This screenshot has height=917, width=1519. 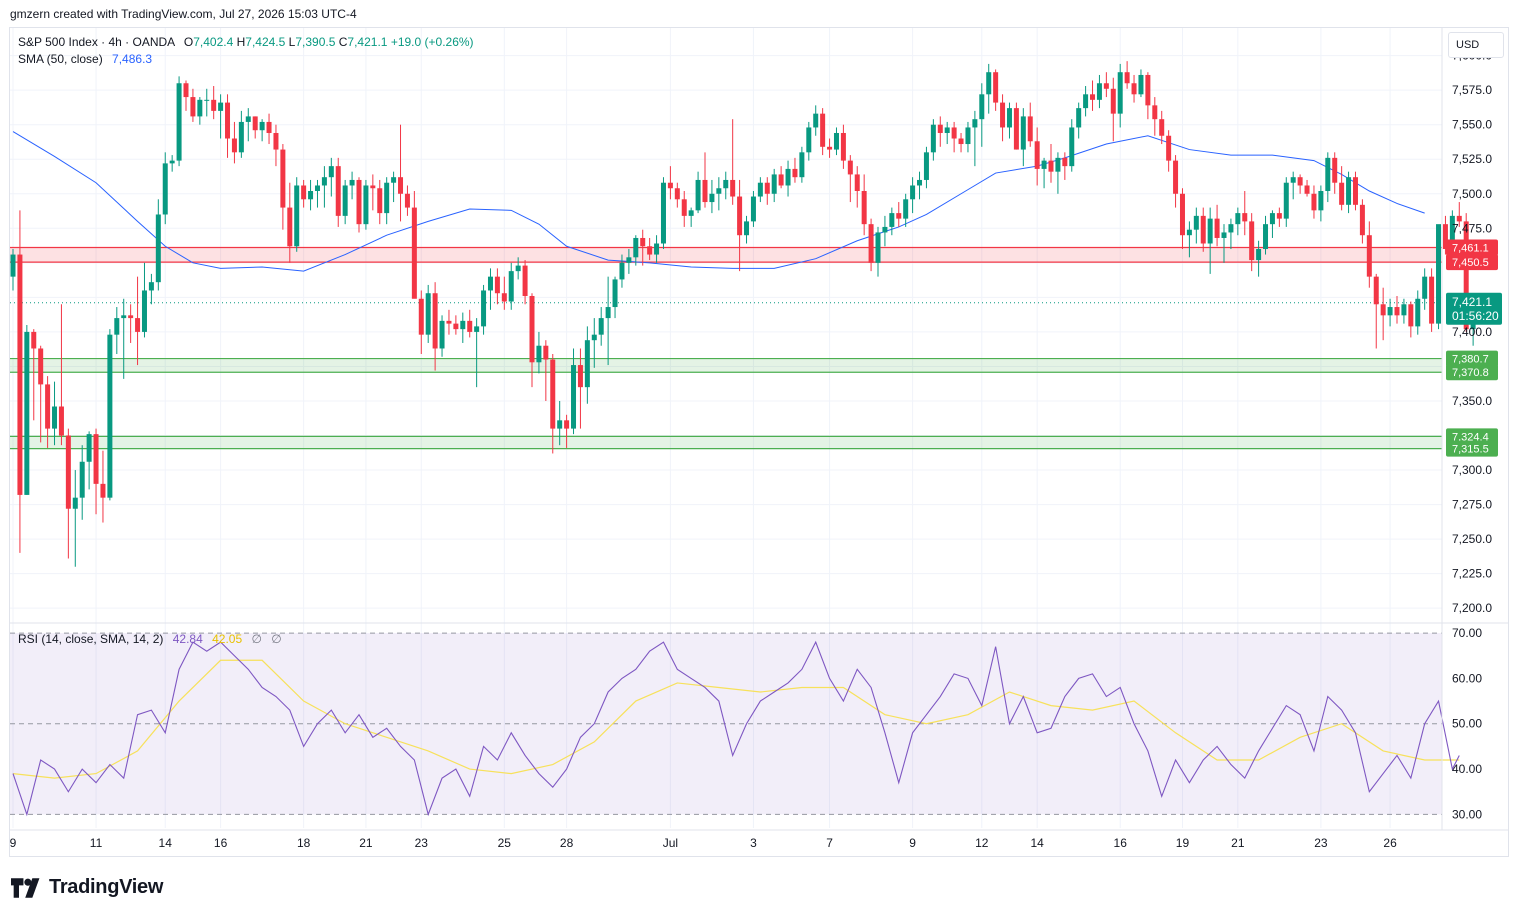 What do you see at coordinates (1467, 678) in the screenshot?
I see `rsi-tick-label: 60.00` at bounding box center [1467, 678].